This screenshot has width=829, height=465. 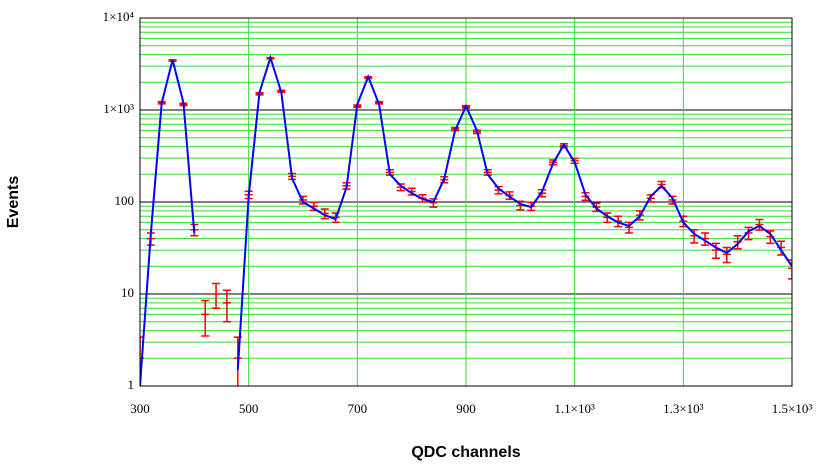 What do you see at coordinates (358, 408) in the screenshot?
I see `x-tick-label: 700` at bounding box center [358, 408].